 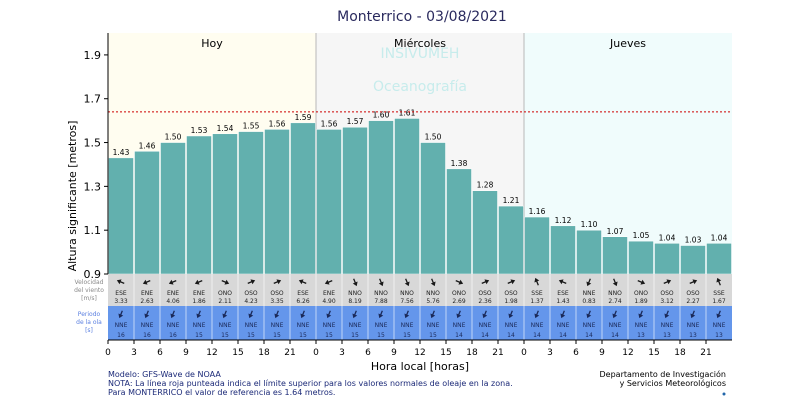 I want to click on chart-title: Monterrico - 03/08/2021, so click(x=422, y=17).